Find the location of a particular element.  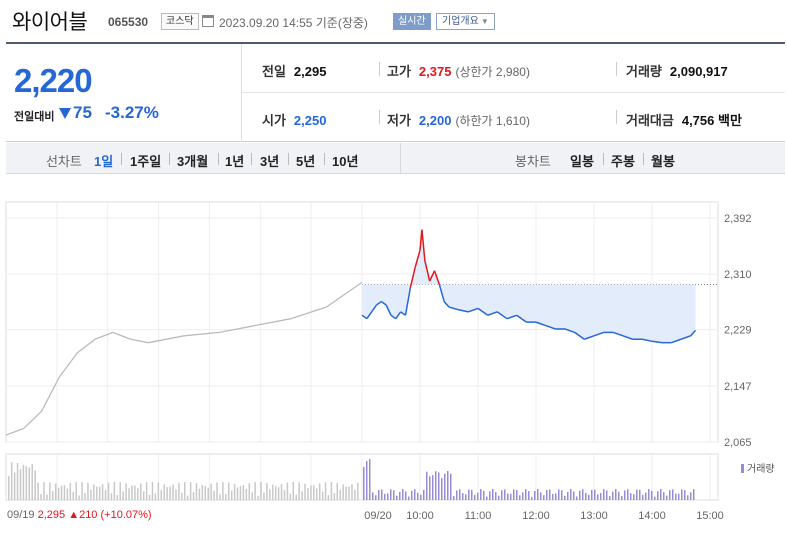

realtime-button: 실시간 is located at coordinates (412, 21).